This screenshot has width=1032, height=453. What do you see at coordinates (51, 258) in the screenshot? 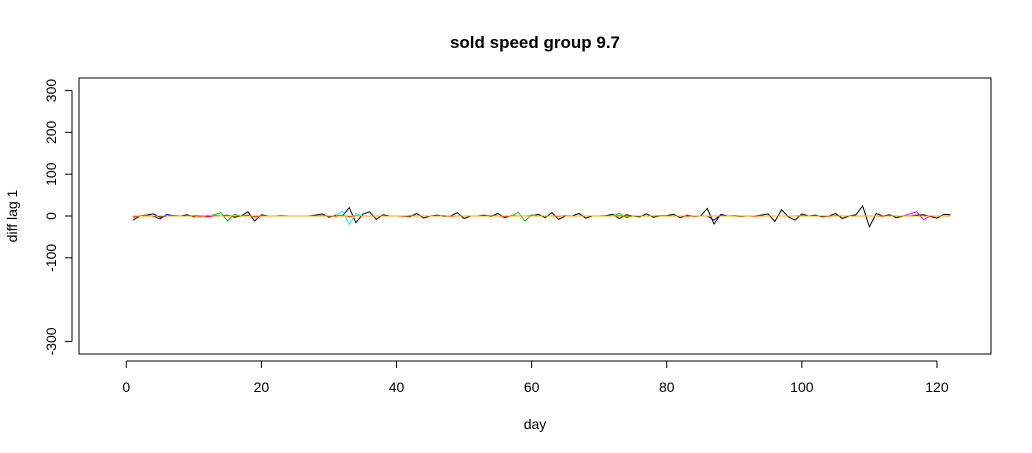
I see `y-tick-label: -100` at bounding box center [51, 258].